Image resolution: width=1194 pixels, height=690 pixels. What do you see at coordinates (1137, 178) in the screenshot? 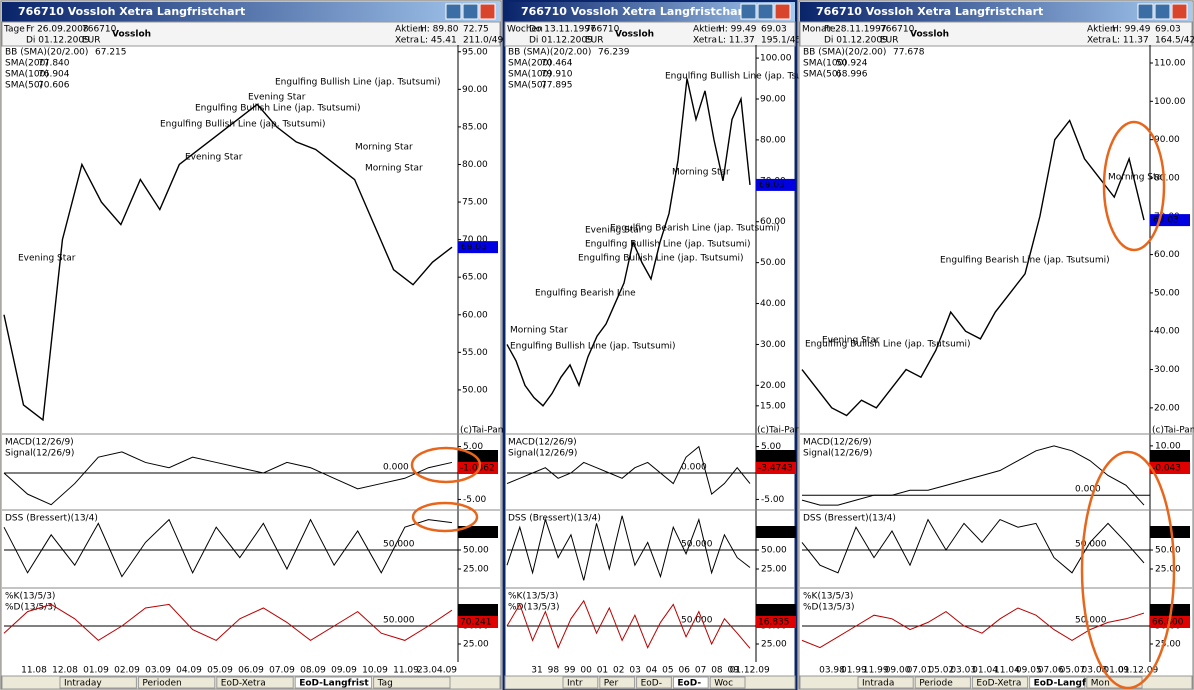
I see `annotation: Morning Star` at bounding box center [1137, 178].